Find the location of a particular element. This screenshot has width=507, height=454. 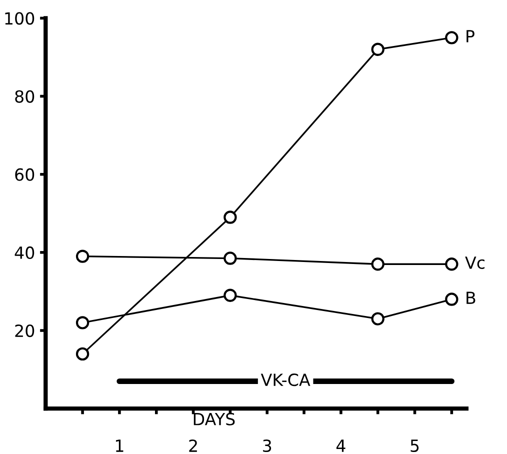

x-tick-label: 5 is located at coordinates (414, 446).